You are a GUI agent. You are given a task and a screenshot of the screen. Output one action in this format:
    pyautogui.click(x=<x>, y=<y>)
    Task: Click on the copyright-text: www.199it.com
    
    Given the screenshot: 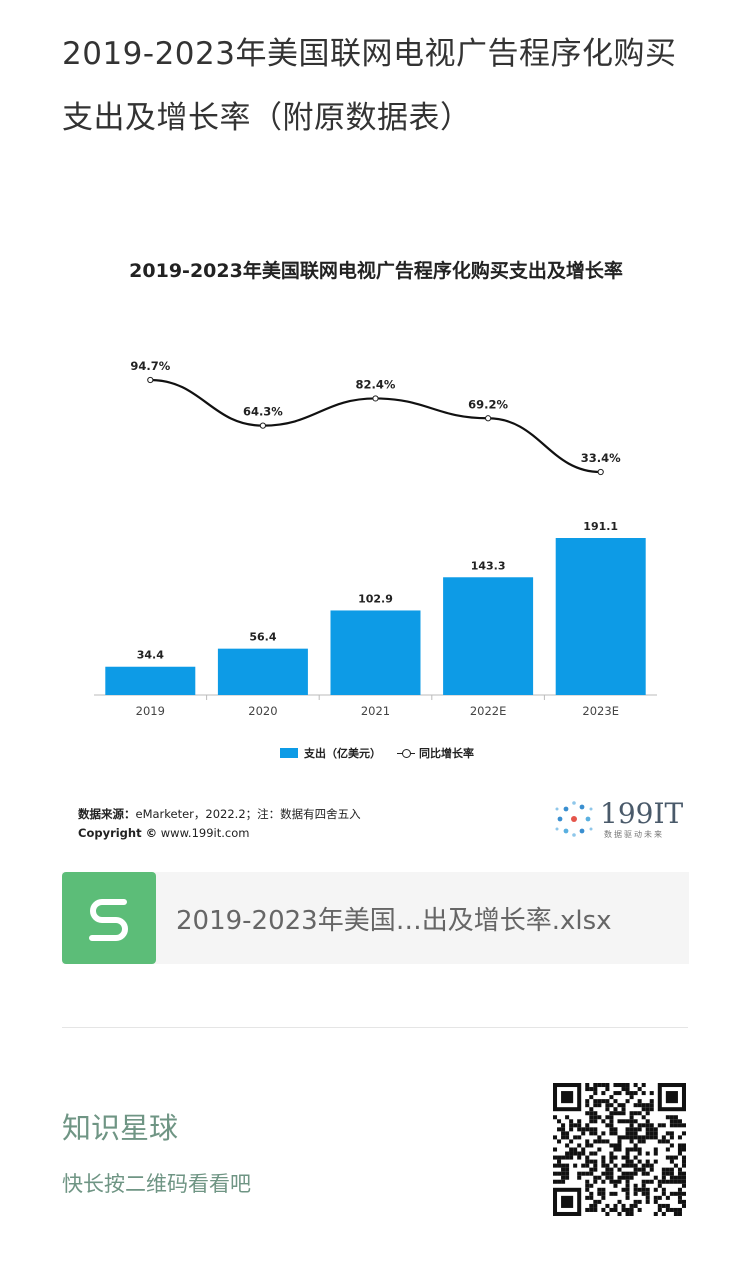 What is the action you would take?
    pyautogui.click(x=205, y=833)
    